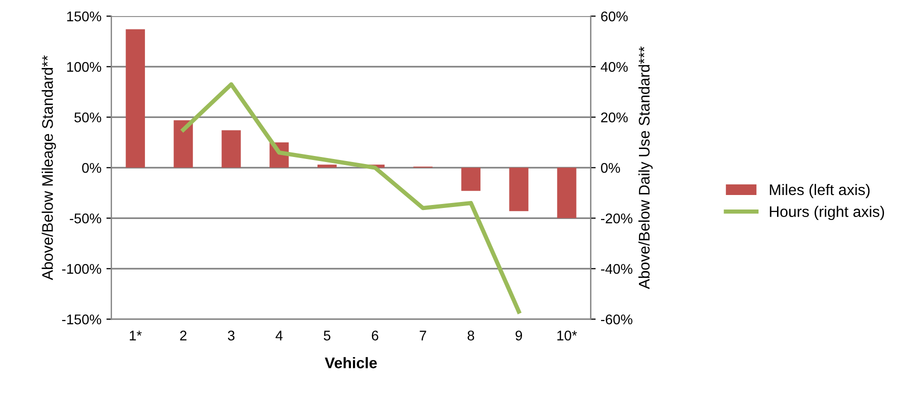  I want to click on x-tick-label: 8, so click(471, 335).